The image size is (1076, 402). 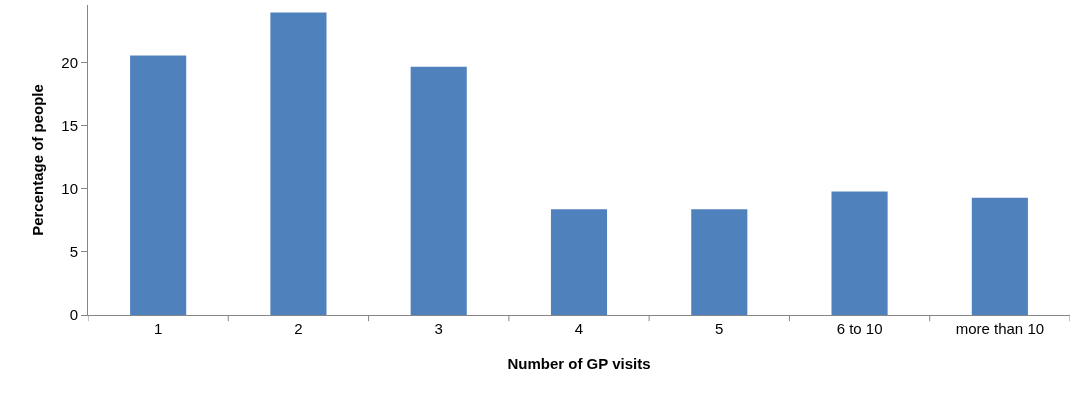 I want to click on y-axis-title: Percentage of people, so click(x=37, y=160).